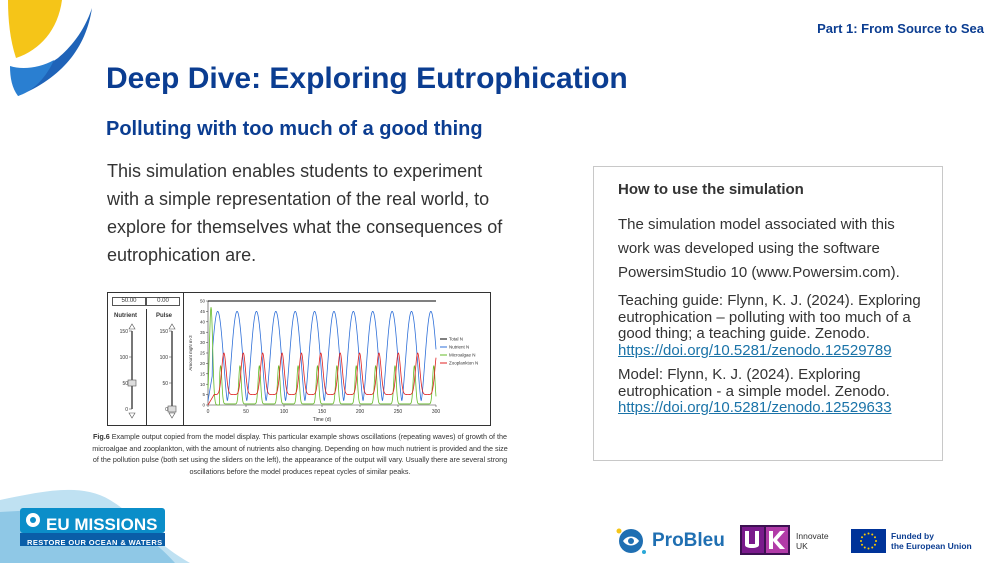 The height and width of the screenshot is (563, 1000). I want to click on corner-brand-logo, so click(50, 48).